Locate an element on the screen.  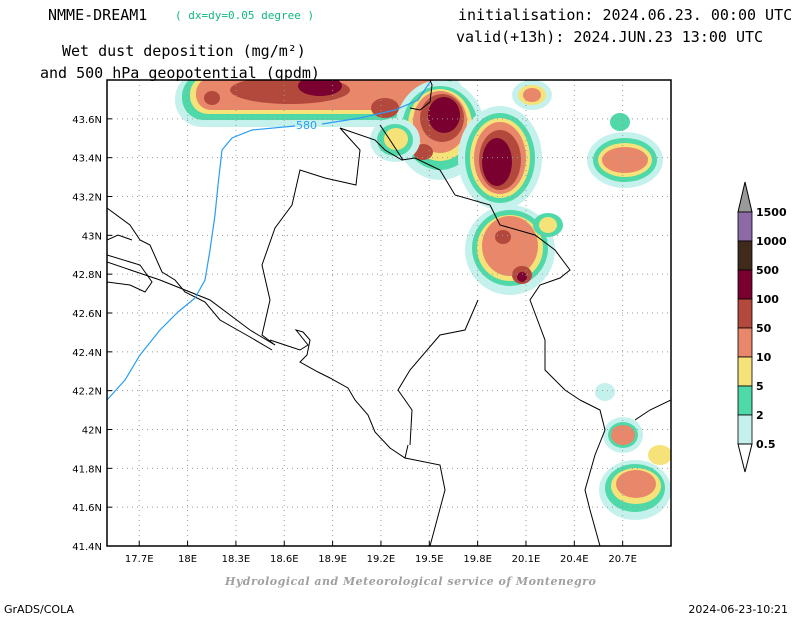
variable-title-line2: and 500 hPa geopotential (gpdm) is located at coordinates (180, 73).